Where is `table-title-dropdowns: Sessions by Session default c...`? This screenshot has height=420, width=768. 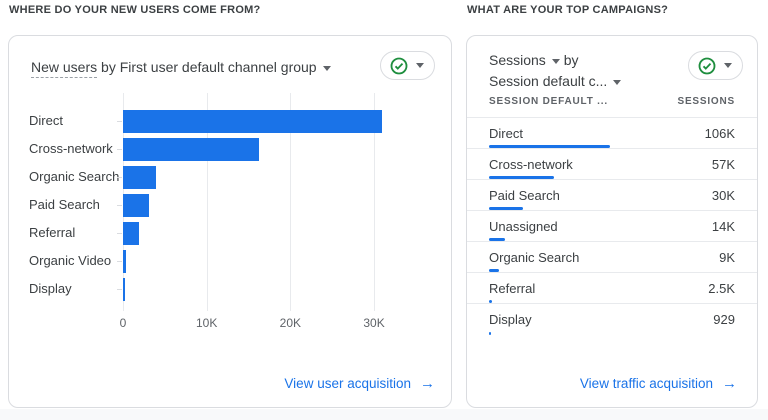
table-title-dropdowns: Sessions by Session default c... is located at coordinates (555, 71).